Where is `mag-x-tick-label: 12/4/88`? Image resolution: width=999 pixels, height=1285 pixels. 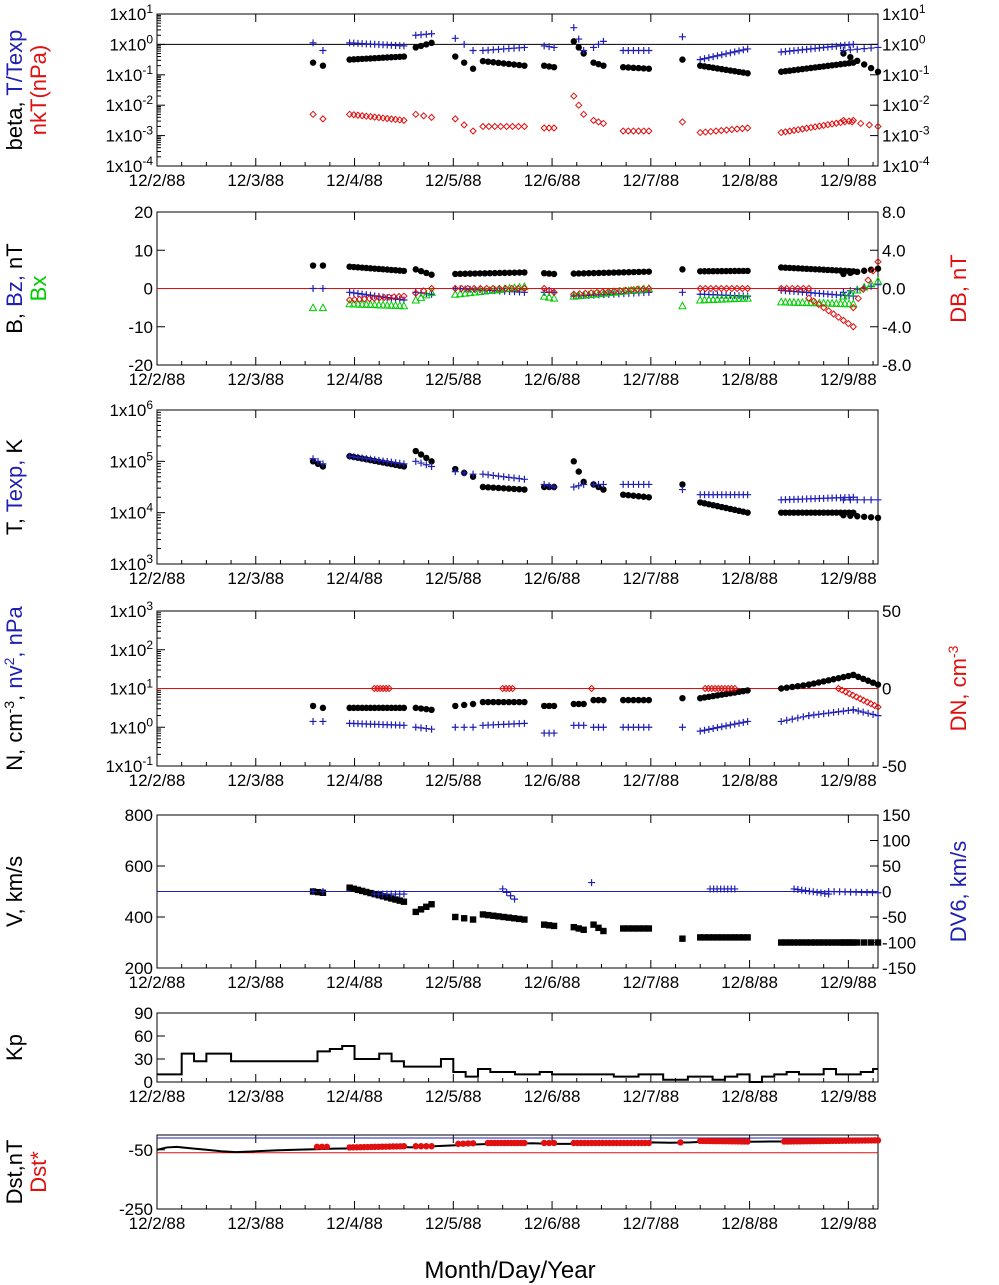 mag-x-tick-label: 12/4/88 is located at coordinates (354, 379).